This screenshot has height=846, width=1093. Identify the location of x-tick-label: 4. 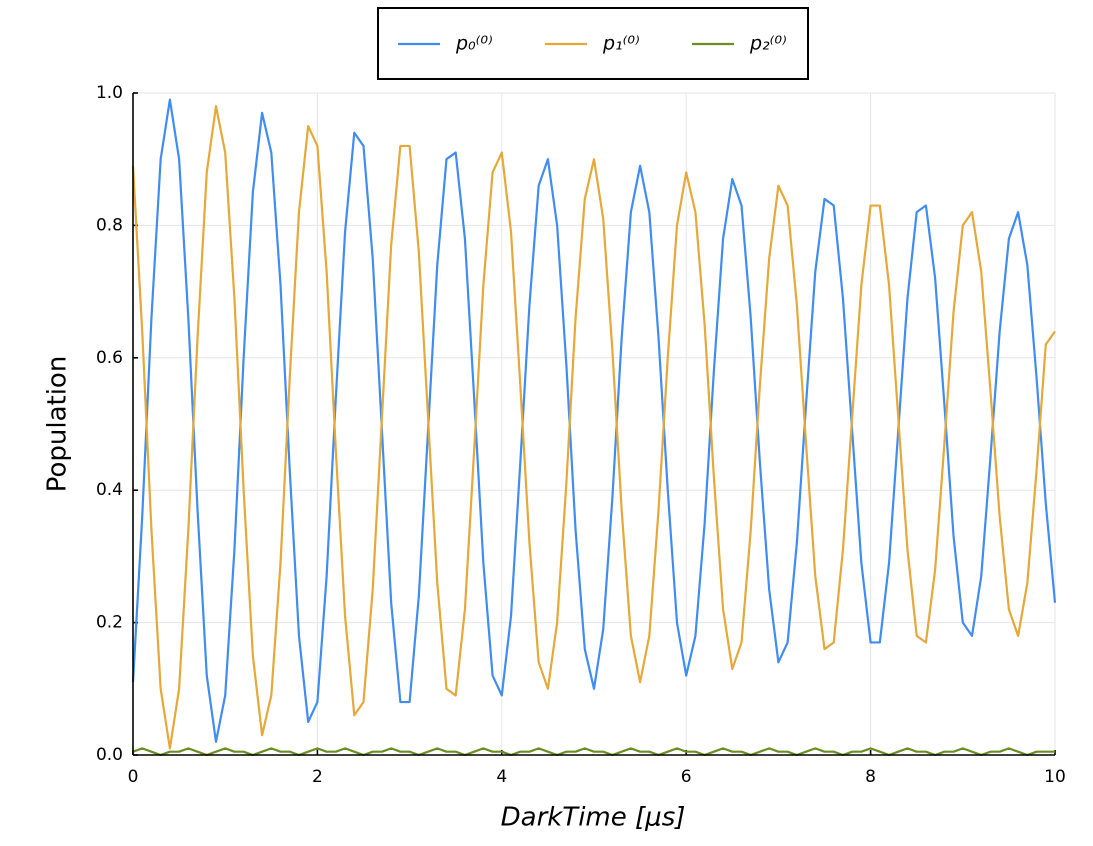
(501, 777).